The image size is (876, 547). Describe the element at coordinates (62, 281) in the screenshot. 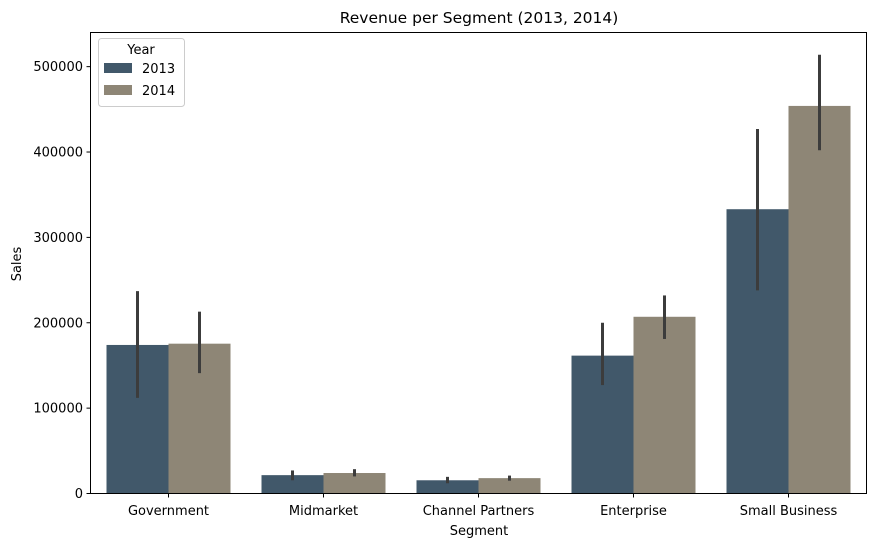

I see `y-axis-ticks: 0 100000 200000 300000 400000 500000` at that location.